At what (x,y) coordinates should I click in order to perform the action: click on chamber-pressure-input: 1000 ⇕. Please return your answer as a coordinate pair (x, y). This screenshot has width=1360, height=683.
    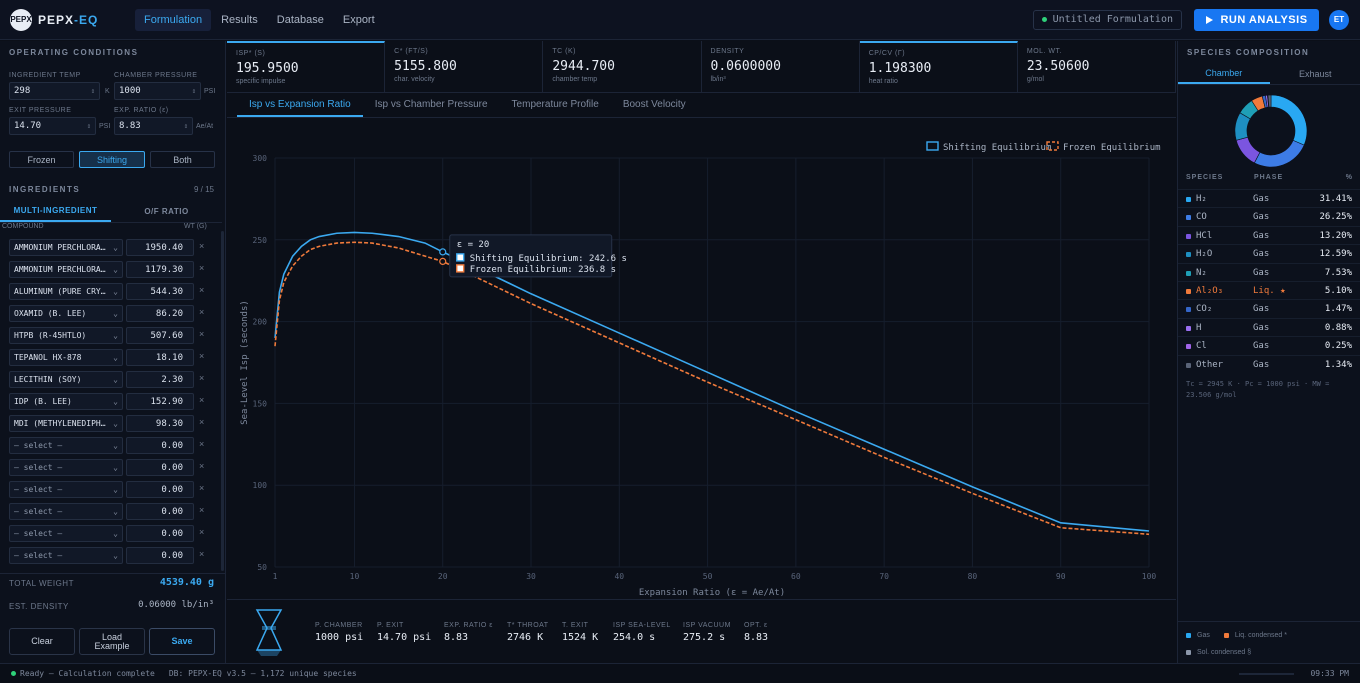
    Looking at the image, I should click on (157, 91).